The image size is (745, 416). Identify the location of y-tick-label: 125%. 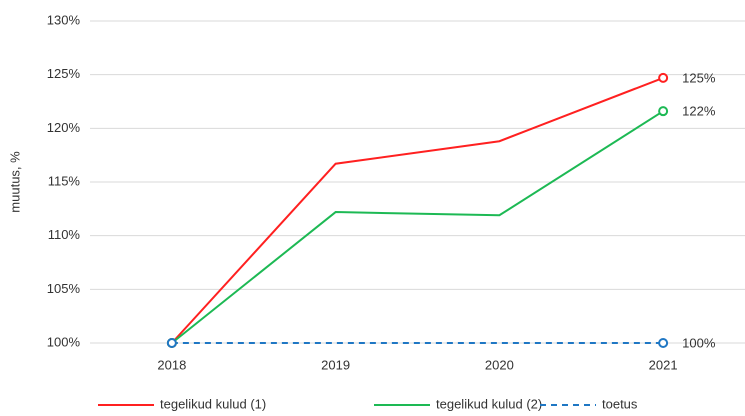
(64, 73).